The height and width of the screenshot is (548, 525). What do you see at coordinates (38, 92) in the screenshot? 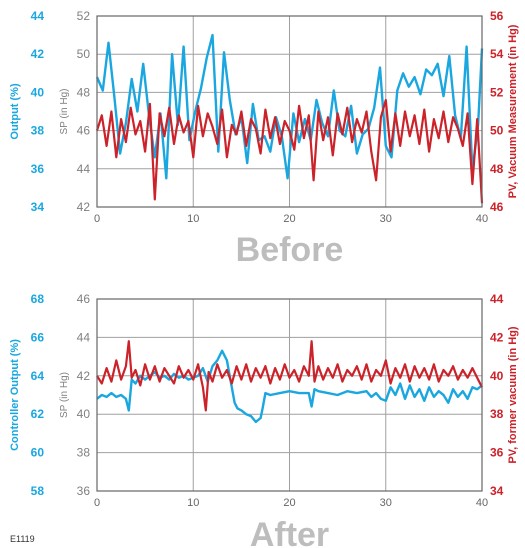
I see `output-axis-tick: 40` at bounding box center [38, 92].